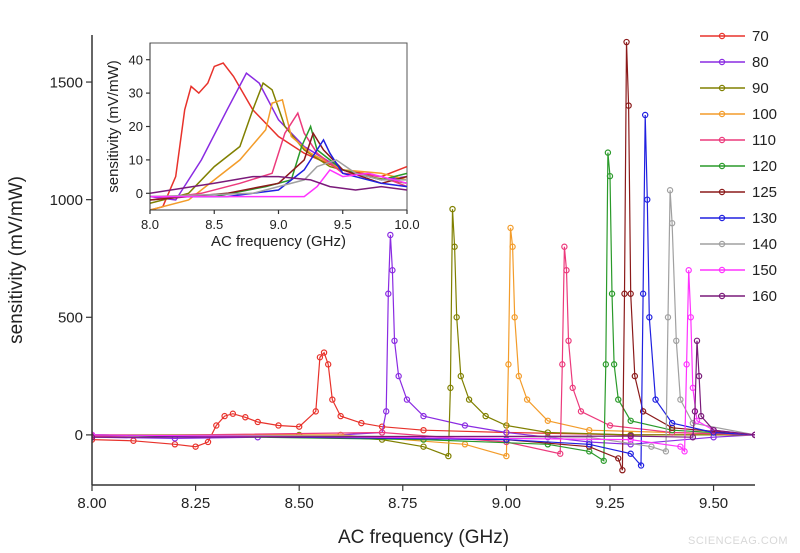 The width and height of the screenshot is (800, 553). Describe the element at coordinates (278, 126) in the screenshot. I see `inset-plot-area` at that location.